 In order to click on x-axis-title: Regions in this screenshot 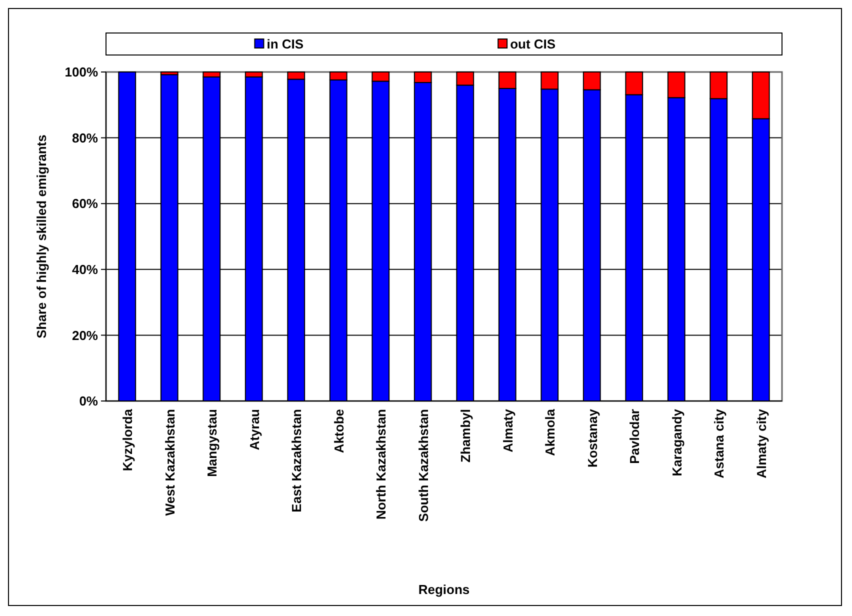, I will do `click(444, 589)`.